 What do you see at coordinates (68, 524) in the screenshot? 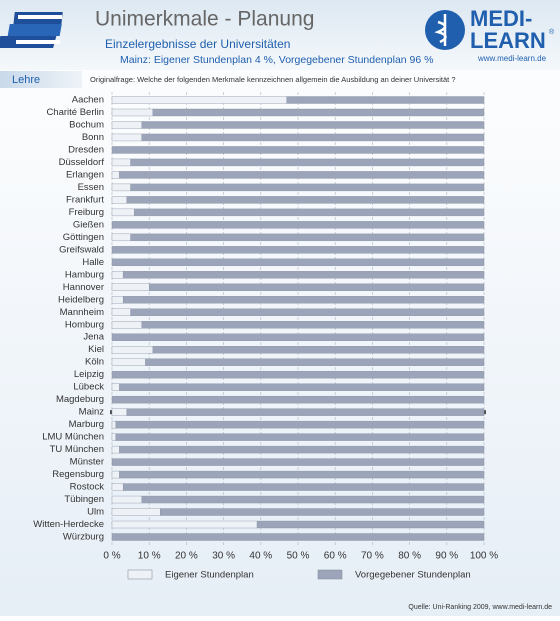
I see `y-tick-label: Witten-Herdecke` at bounding box center [68, 524].